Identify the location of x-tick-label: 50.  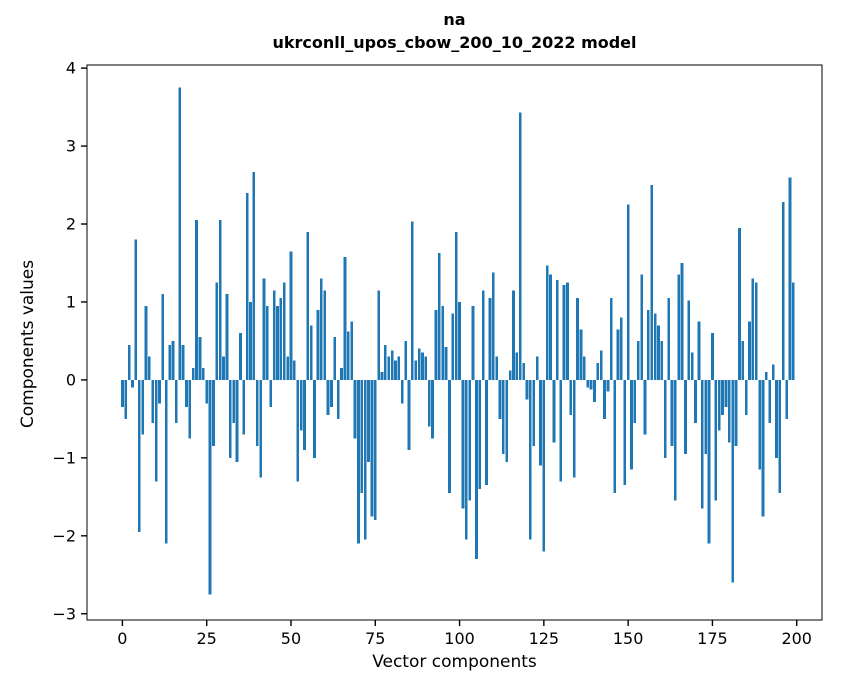
(291, 638).